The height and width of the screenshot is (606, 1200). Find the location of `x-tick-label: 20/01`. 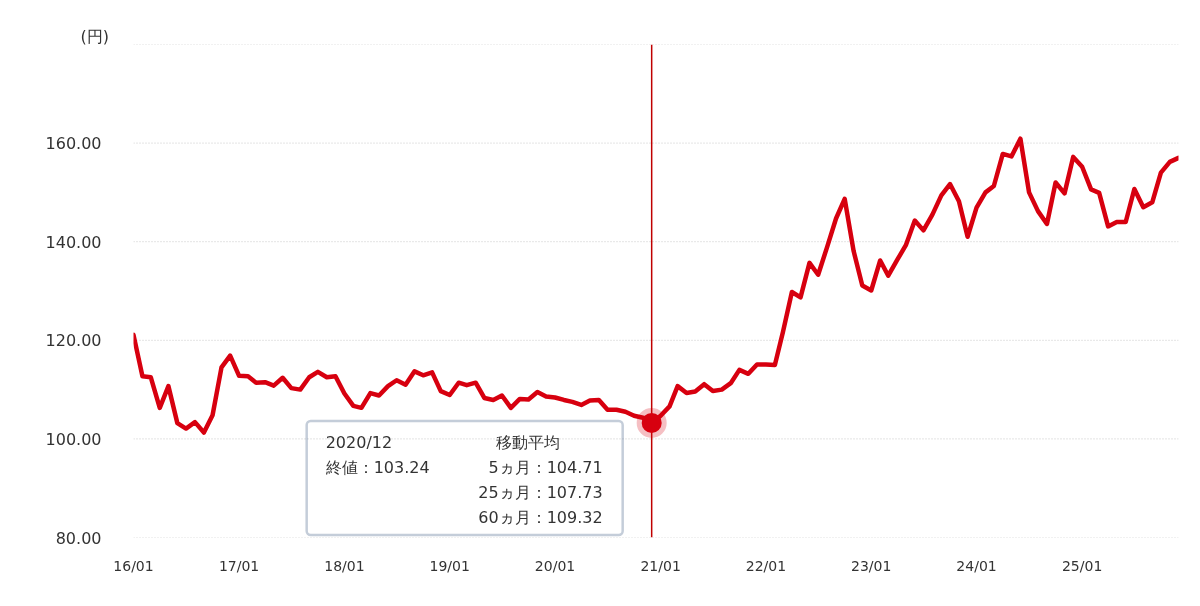

x-tick-label: 20/01 is located at coordinates (555, 565).